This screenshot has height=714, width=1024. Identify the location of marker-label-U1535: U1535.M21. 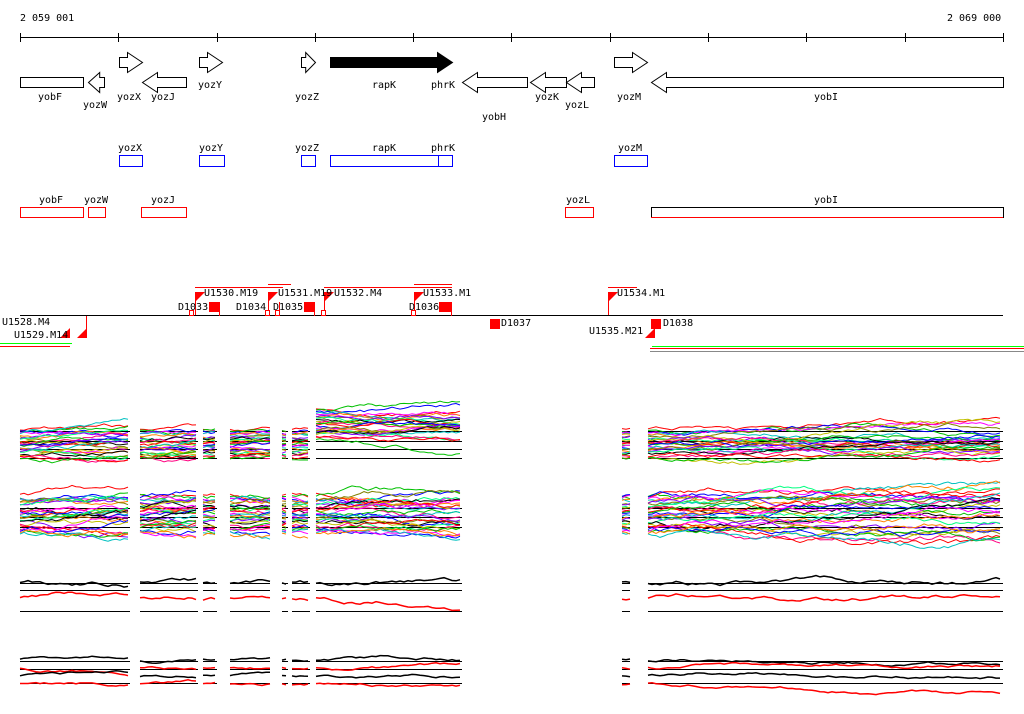
(616, 331).